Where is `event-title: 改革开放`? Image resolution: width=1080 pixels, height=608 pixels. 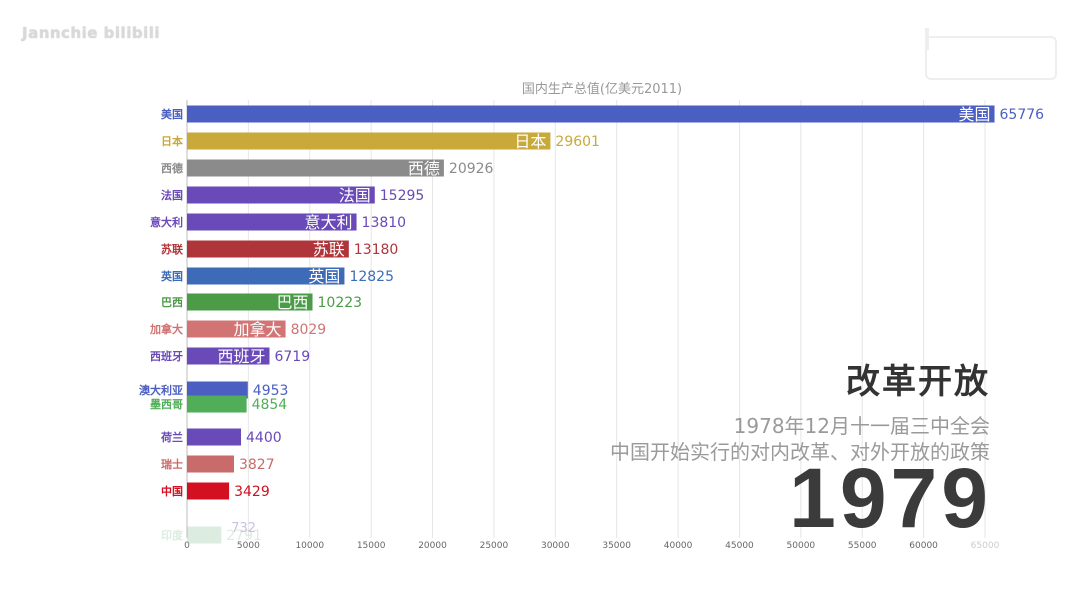 event-title: 改革开放 is located at coordinates (918, 382).